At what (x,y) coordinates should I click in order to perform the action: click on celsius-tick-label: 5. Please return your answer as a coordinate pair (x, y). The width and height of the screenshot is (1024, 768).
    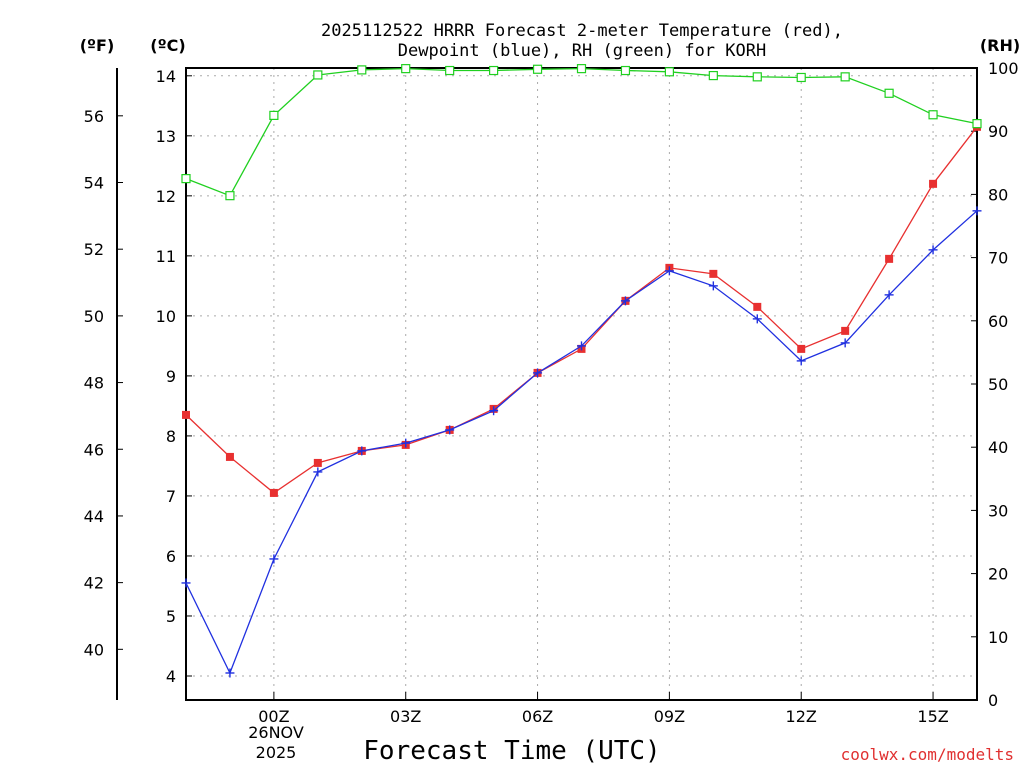
    Looking at the image, I should click on (171, 616).